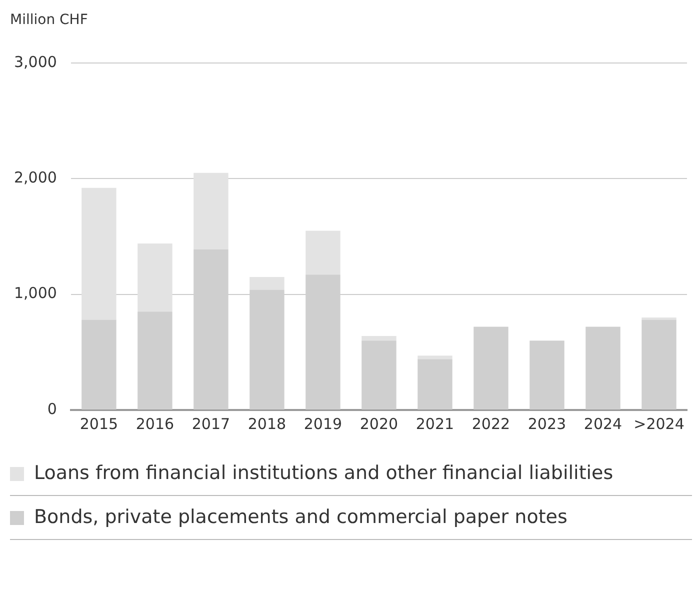 The height and width of the screenshot is (591, 695). What do you see at coordinates (379, 423) in the screenshot?
I see `x-tick-label: 2020` at bounding box center [379, 423].